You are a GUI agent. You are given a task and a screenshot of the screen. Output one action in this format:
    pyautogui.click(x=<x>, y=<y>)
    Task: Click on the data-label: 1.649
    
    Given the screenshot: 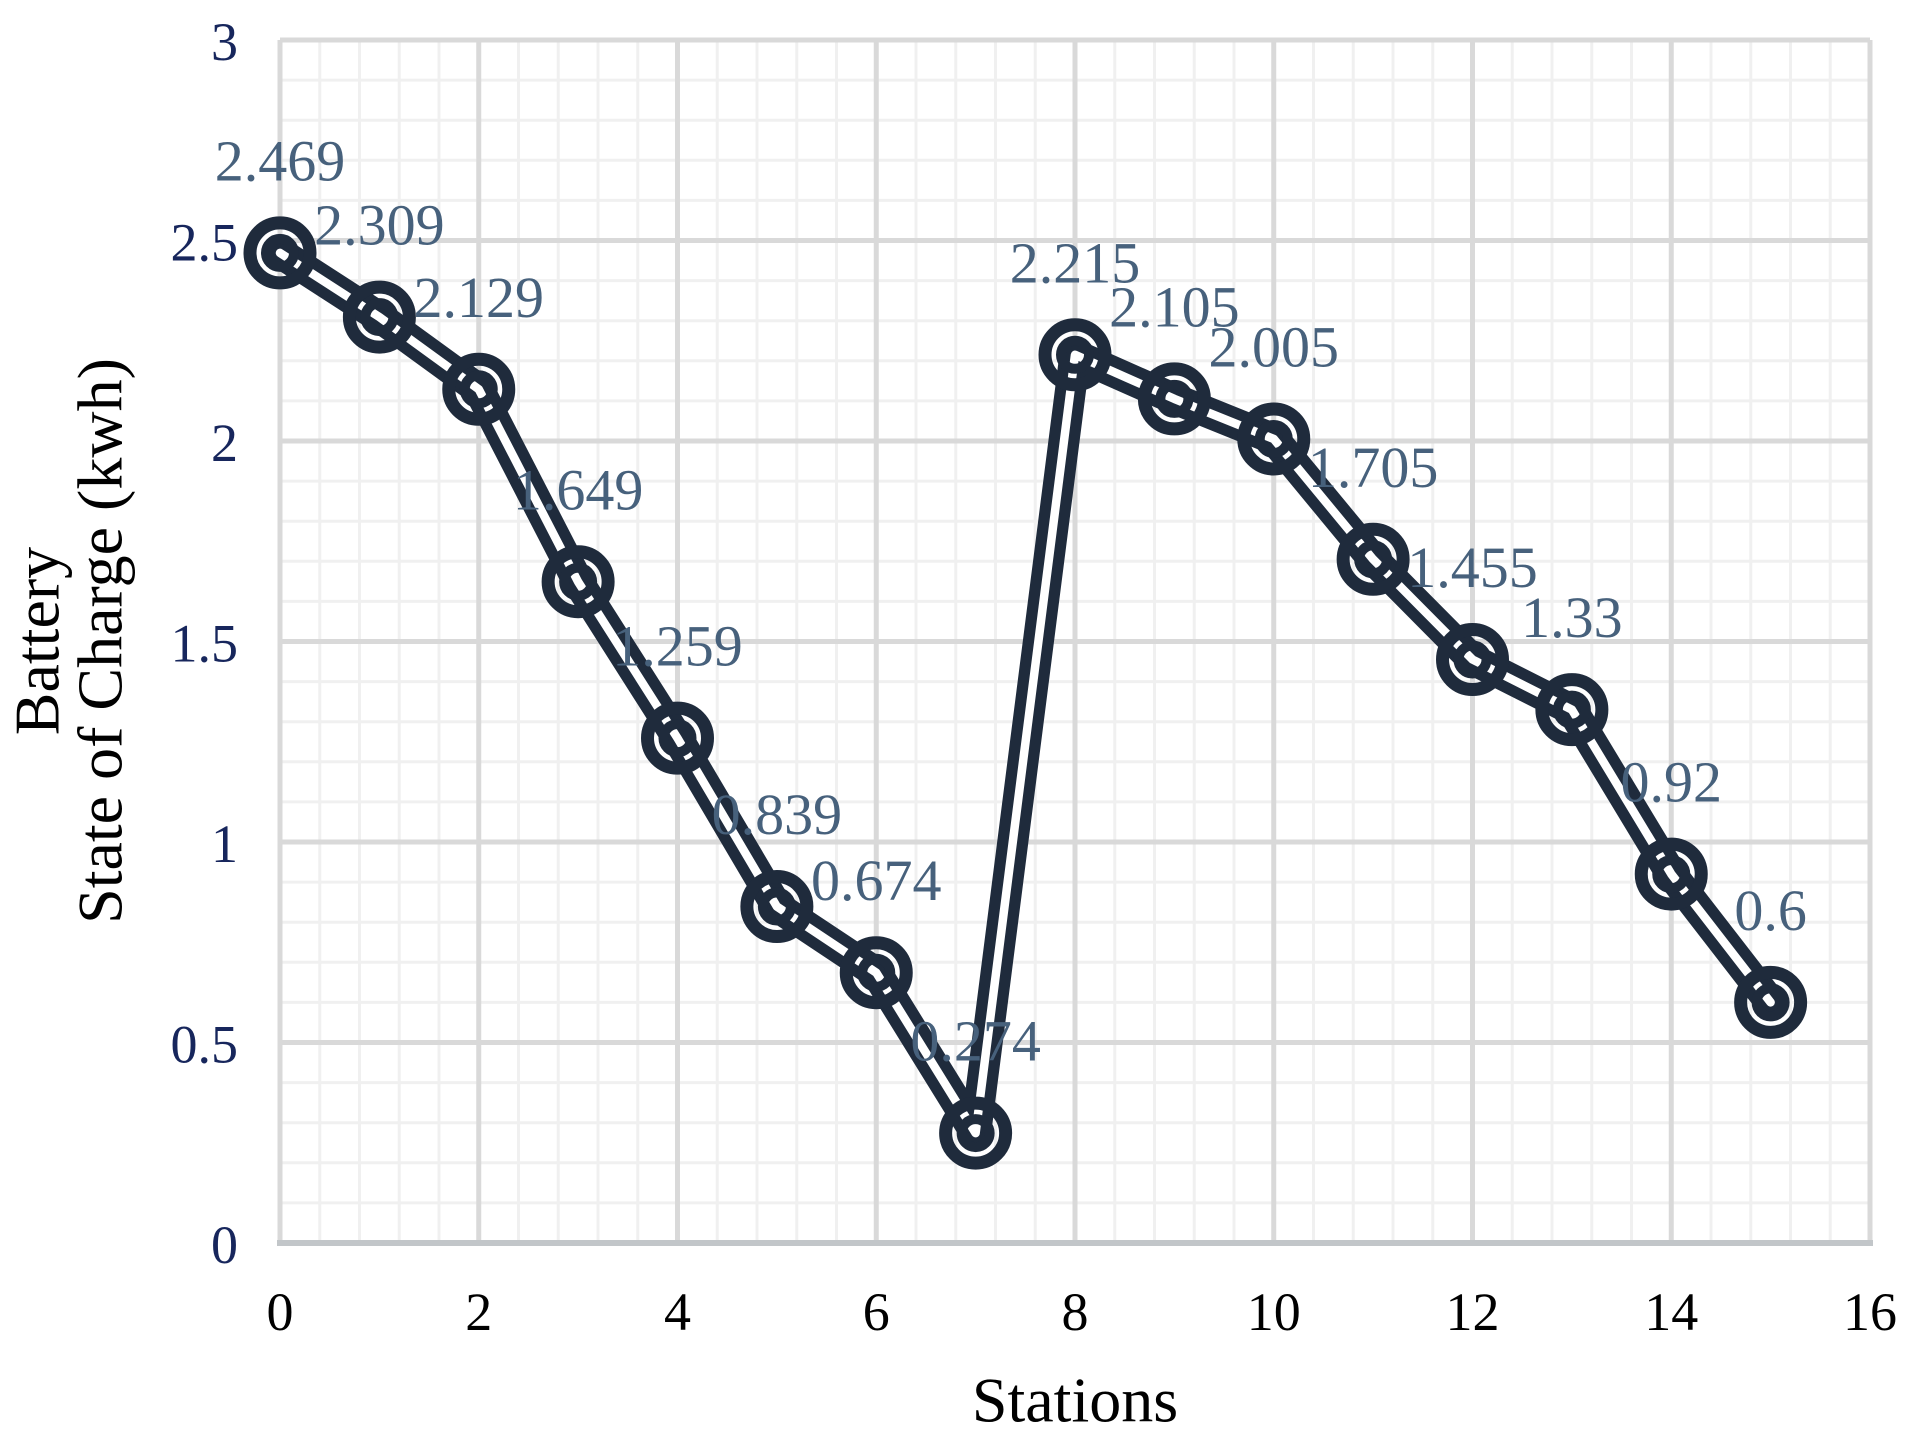 What is the action you would take?
    pyautogui.click(x=578, y=489)
    